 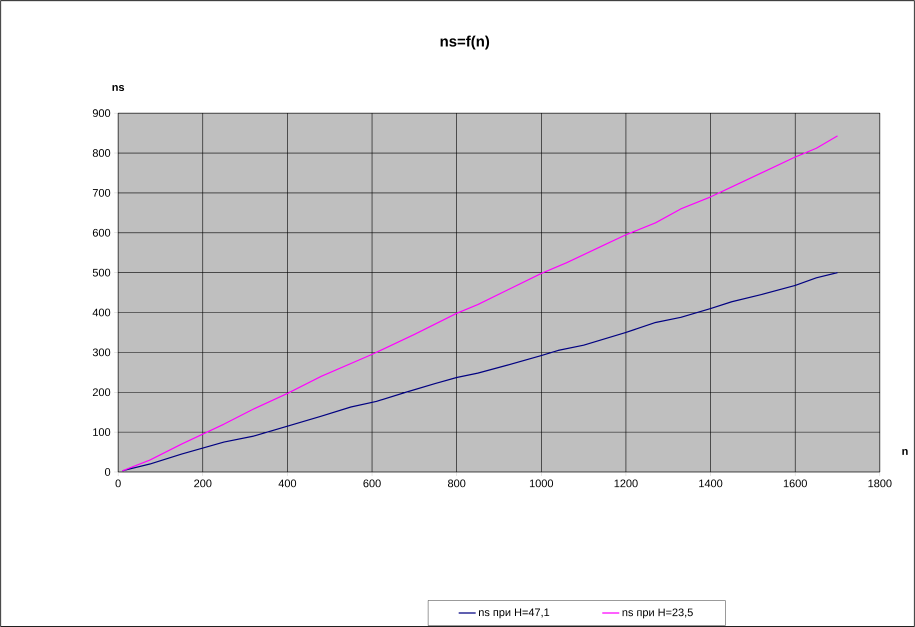 What do you see at coordinates (905, 451) in the screenshot?
I see `x-axis-title: n` at bounding box center [905, 451].